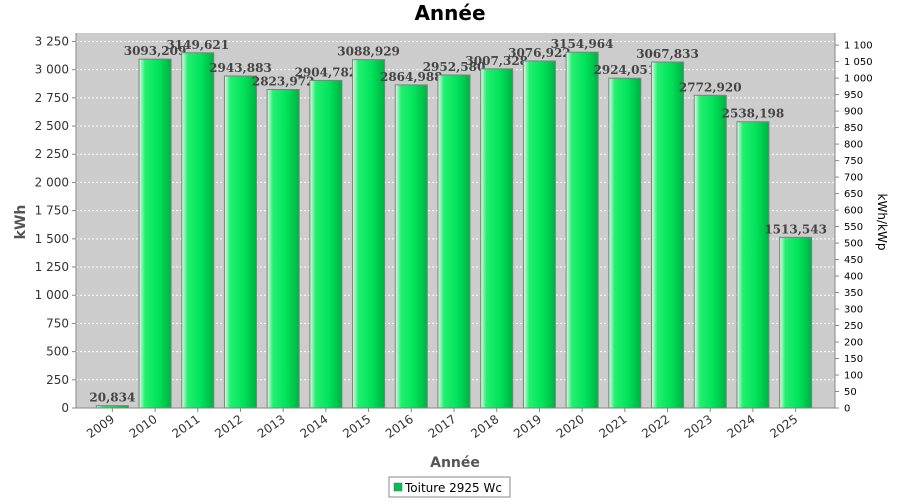 Image resolution: width=900 pixels, height=504 pixels. I want to click on x-tick-label: 2017, so click(442, 426).